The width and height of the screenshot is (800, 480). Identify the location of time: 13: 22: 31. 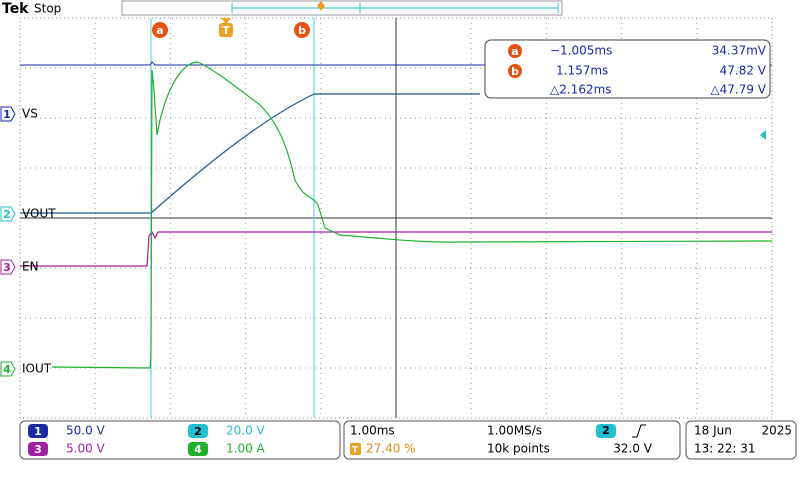
(725, 449).